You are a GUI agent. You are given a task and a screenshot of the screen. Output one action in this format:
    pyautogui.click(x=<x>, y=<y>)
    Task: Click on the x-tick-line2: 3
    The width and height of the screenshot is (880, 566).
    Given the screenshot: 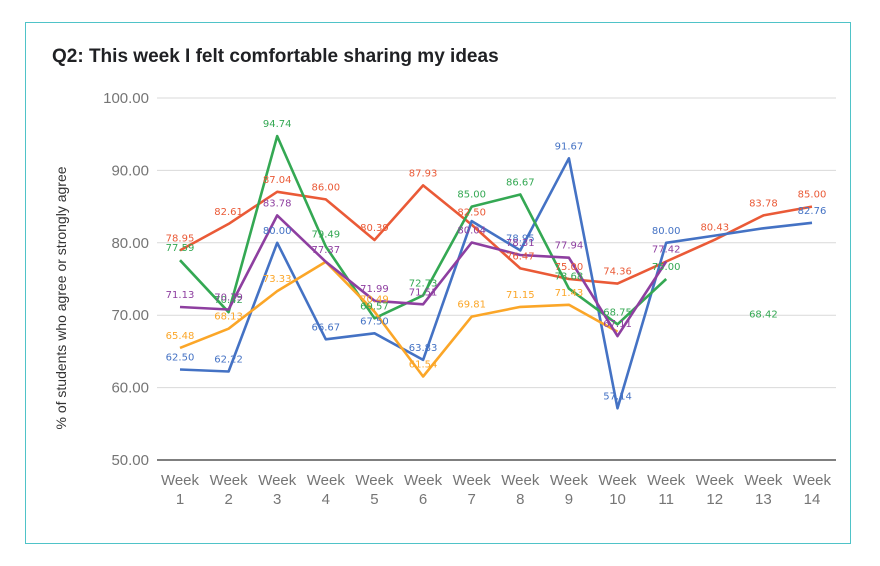 What is the action you would take?
    pyautogui.click(x=277, y=499)
    